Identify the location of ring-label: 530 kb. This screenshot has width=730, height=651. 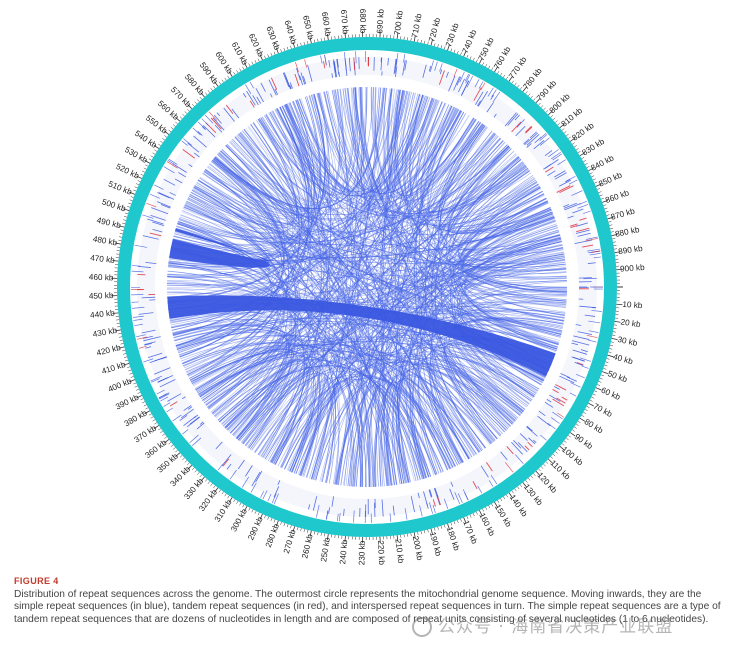
(136, 155).